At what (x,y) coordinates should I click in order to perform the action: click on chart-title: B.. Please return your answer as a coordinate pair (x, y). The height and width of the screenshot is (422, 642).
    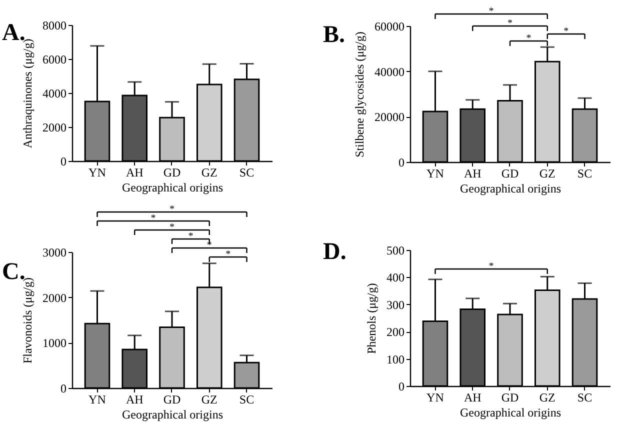
    Looking at the image, I should click on (334, 35).